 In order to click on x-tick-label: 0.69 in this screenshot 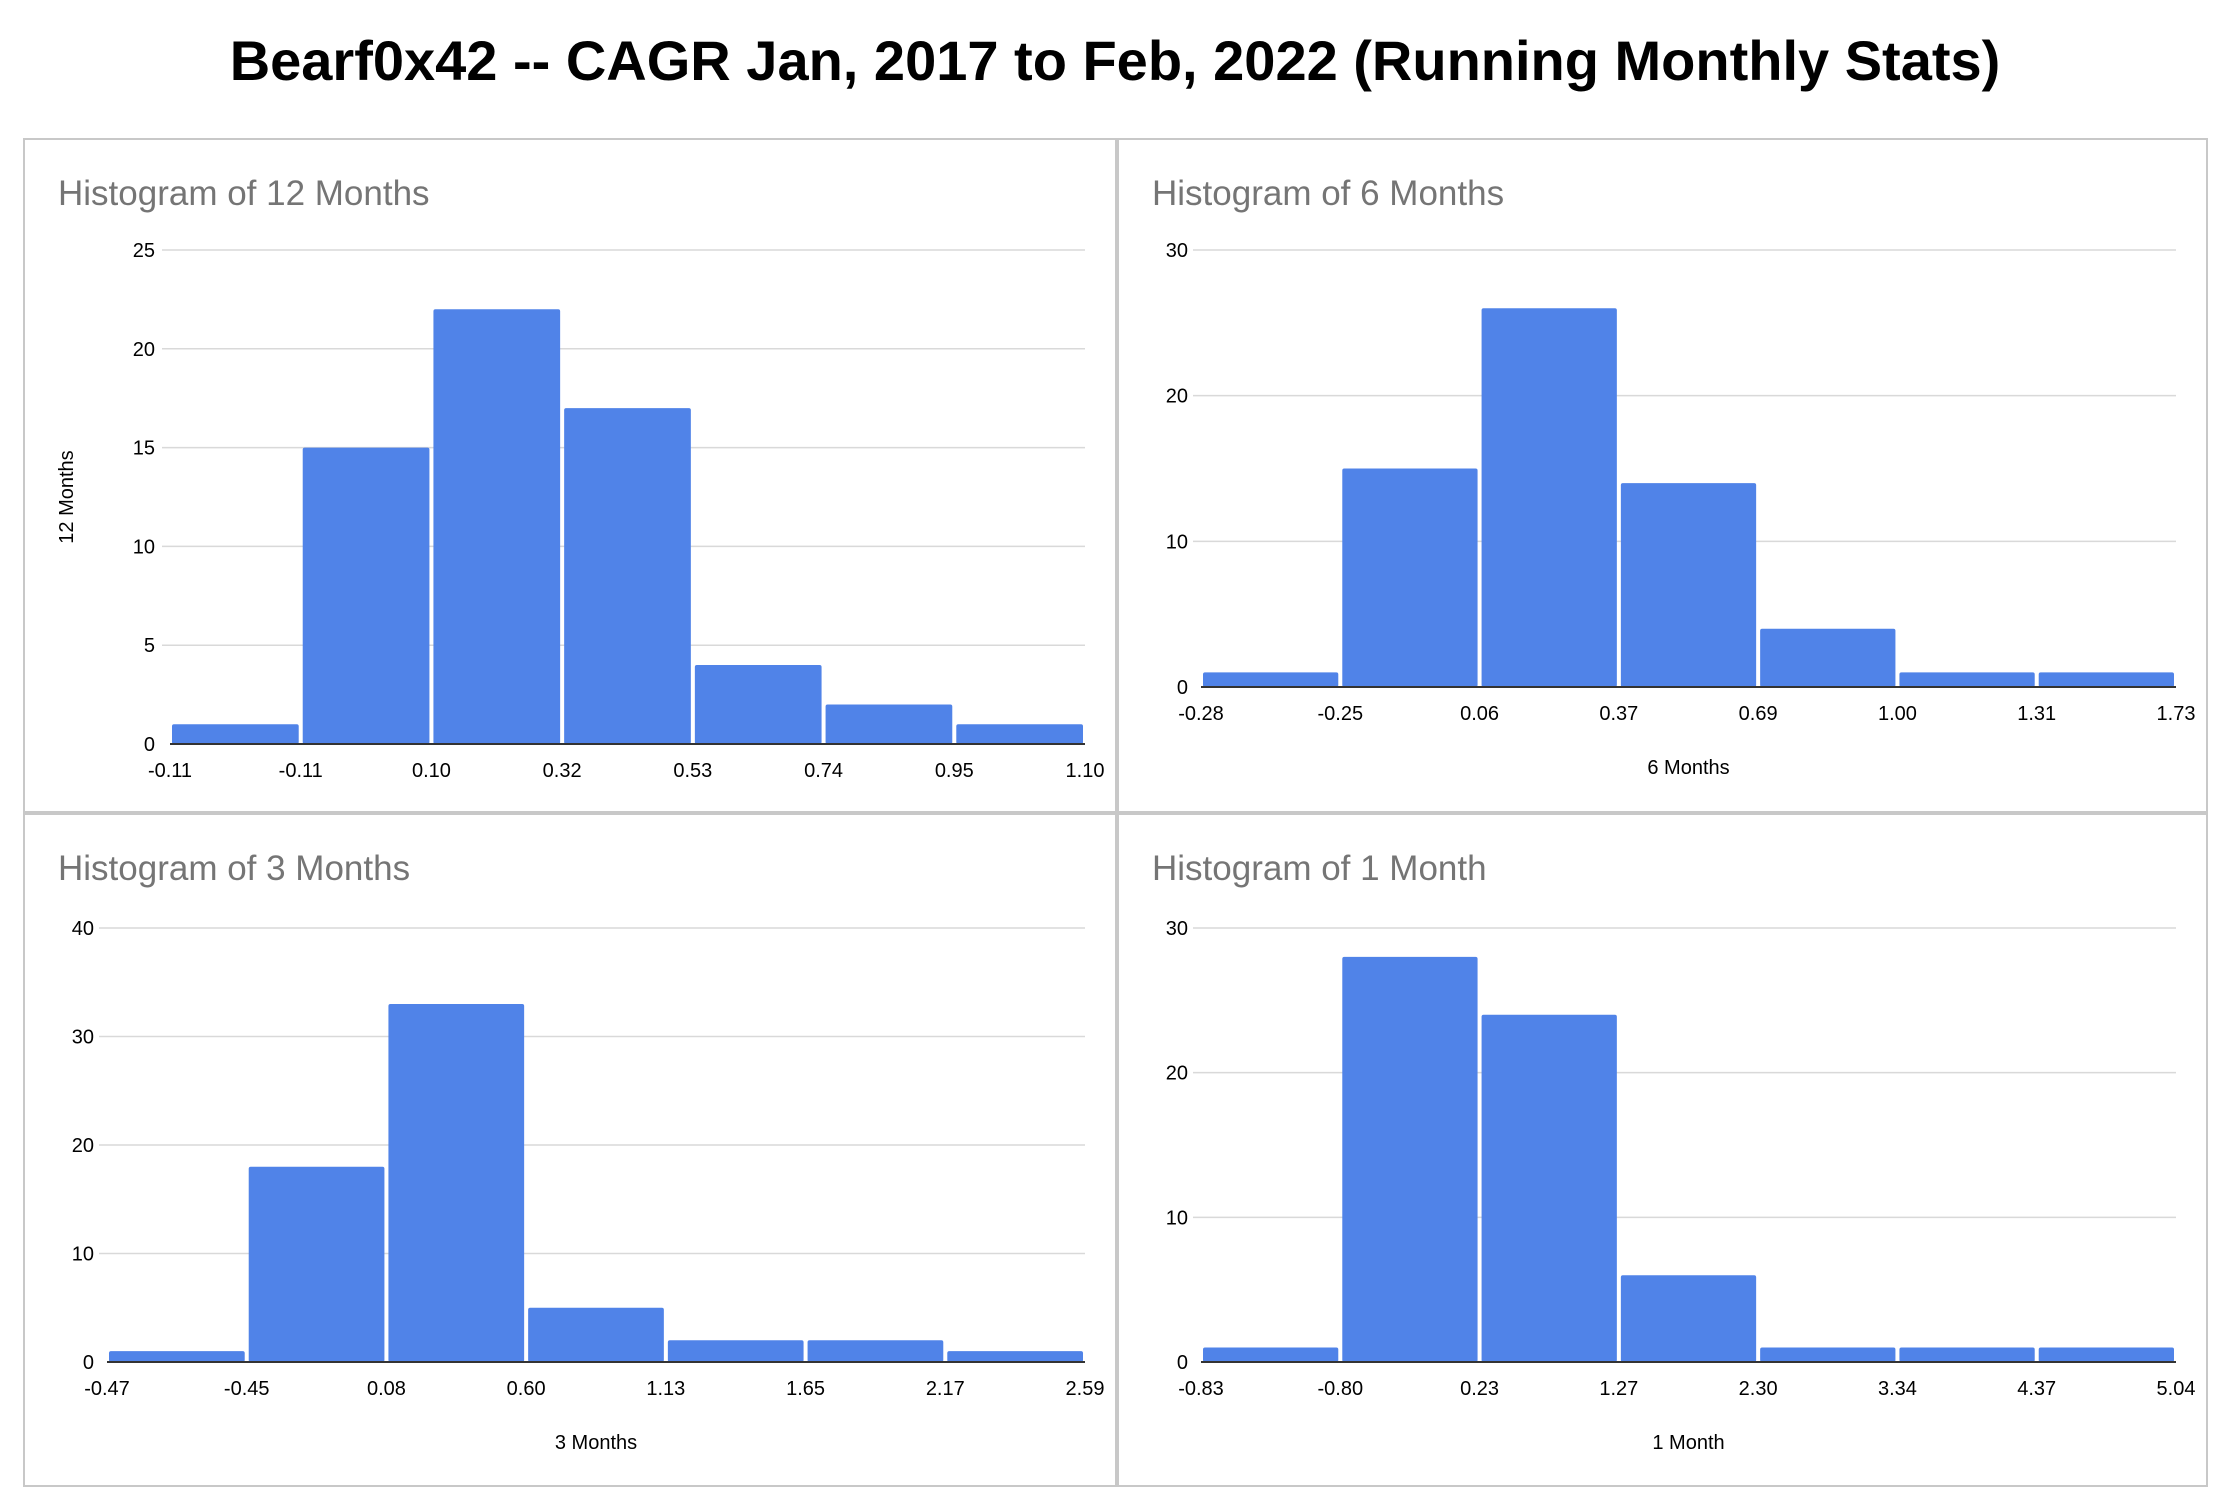, I will do `click(1758, 714)`.